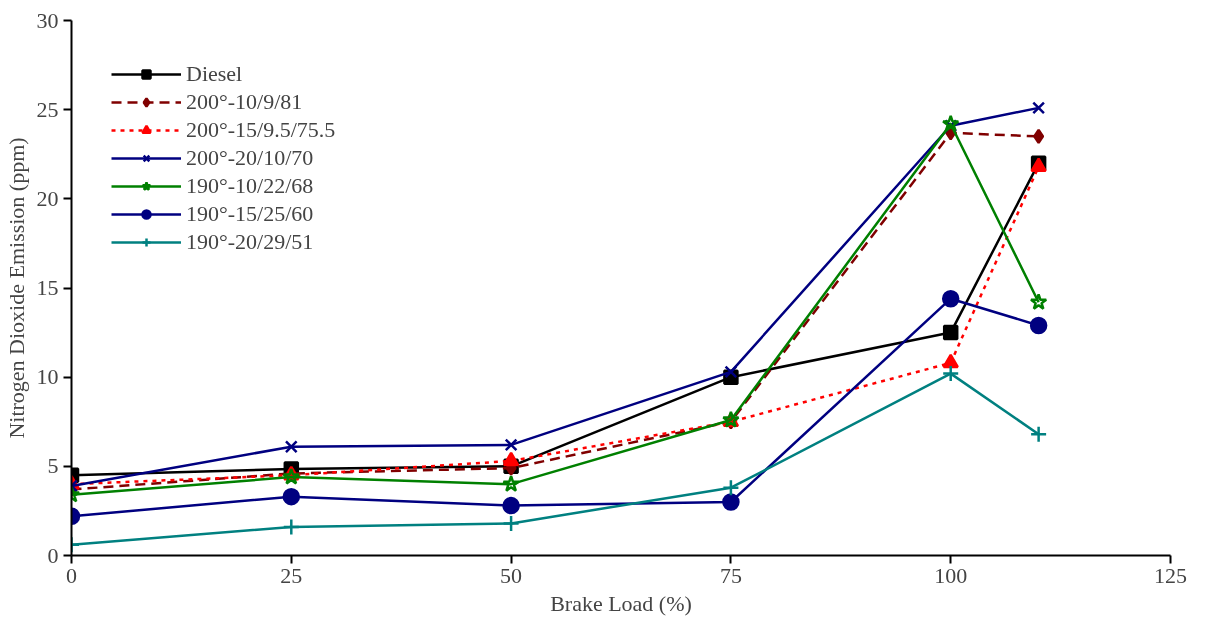  Describe the element at coordinates (621, 603) in the screenshot. I see `x-axis-title: Brake Load (%)` at that location.